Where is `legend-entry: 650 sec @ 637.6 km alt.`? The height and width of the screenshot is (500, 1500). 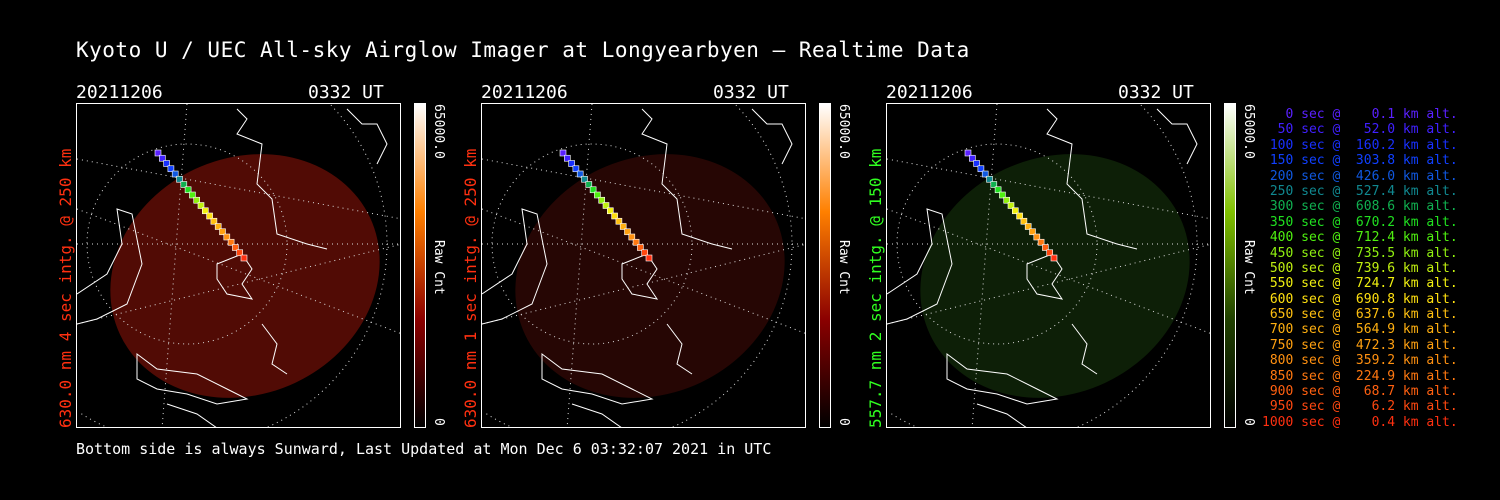 legend-entry: 650 sec @ 637.6 km alt. is located at coordinates (1360, 315).